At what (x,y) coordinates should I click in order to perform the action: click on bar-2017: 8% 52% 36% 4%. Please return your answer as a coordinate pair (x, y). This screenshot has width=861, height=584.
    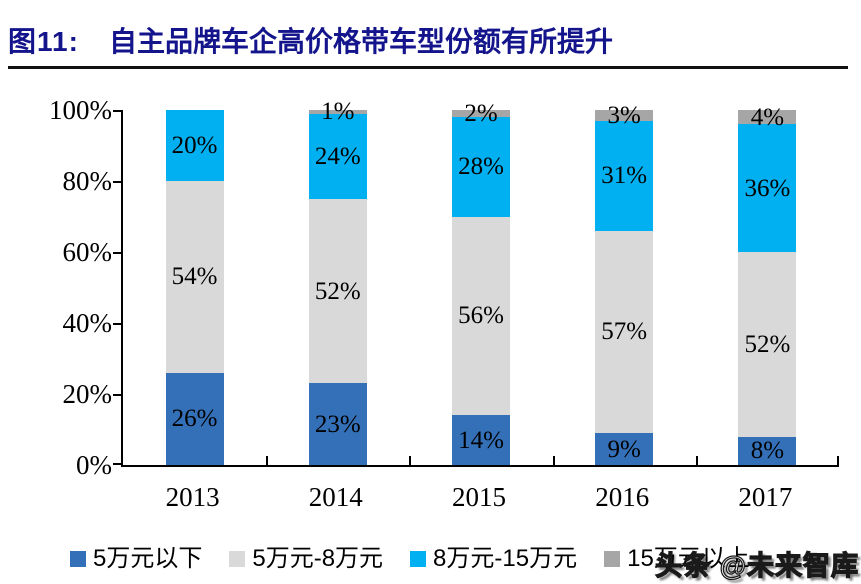
    Looking at the image, I should click on (767, 285).